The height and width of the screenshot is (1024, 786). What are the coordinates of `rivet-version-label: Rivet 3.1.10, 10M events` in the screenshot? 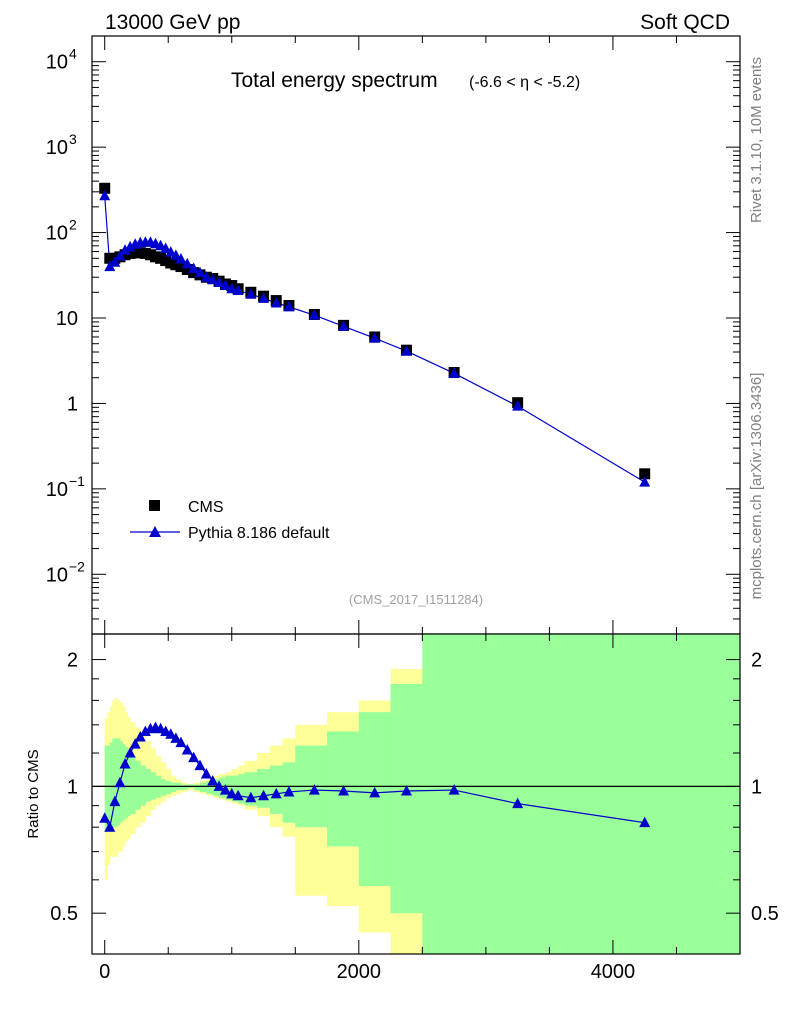 It's located at (756, 140).